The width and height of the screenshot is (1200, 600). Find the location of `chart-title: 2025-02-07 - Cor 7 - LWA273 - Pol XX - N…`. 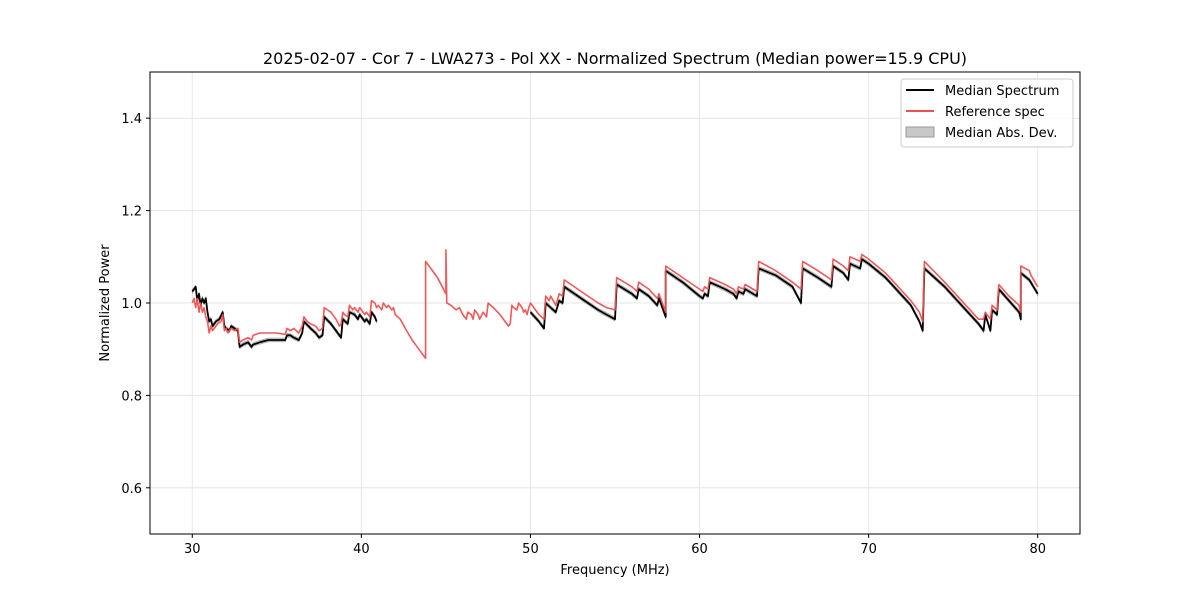

chart-title: 2025-02-07 - Cor 7 - LWA273 - Pol XX - N… is located at coordinates (615, 58).